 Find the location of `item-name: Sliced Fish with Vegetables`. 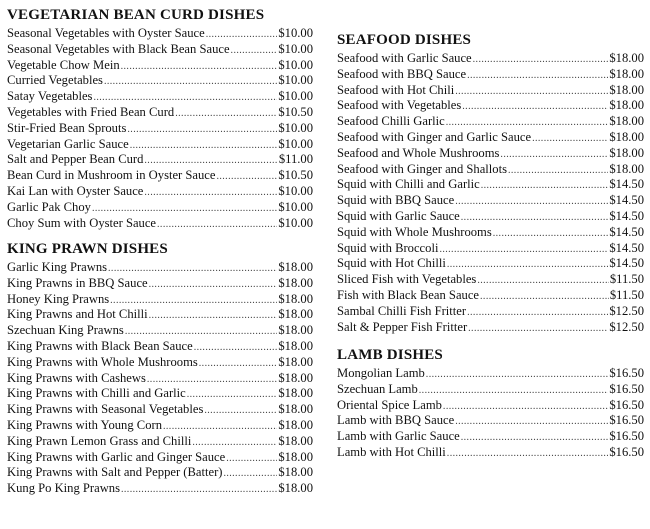

item-name: Sliced Fish with Vegetables is located at coordinates (407, 279).